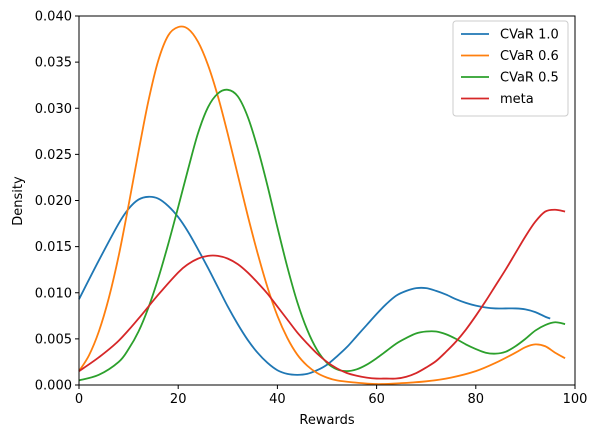 The width and height of the screenshot is (597, 438). I want to click on legend-box, so click(510, 68).